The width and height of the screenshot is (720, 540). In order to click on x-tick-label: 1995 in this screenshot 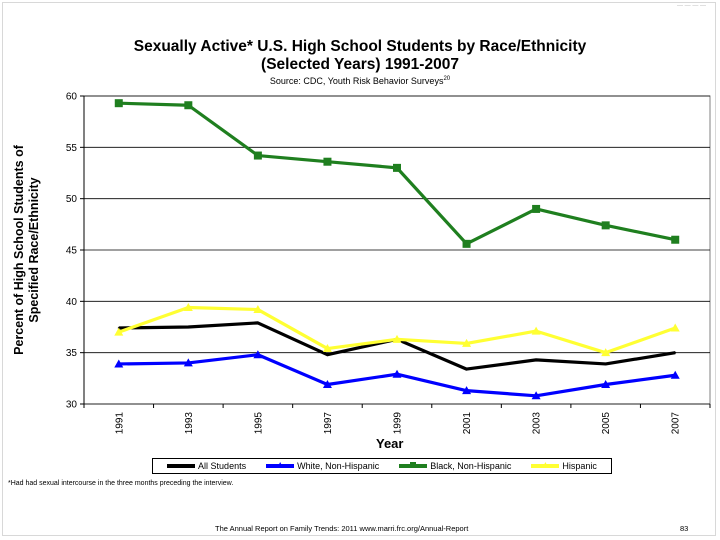, I will do `click(258, 423)`.